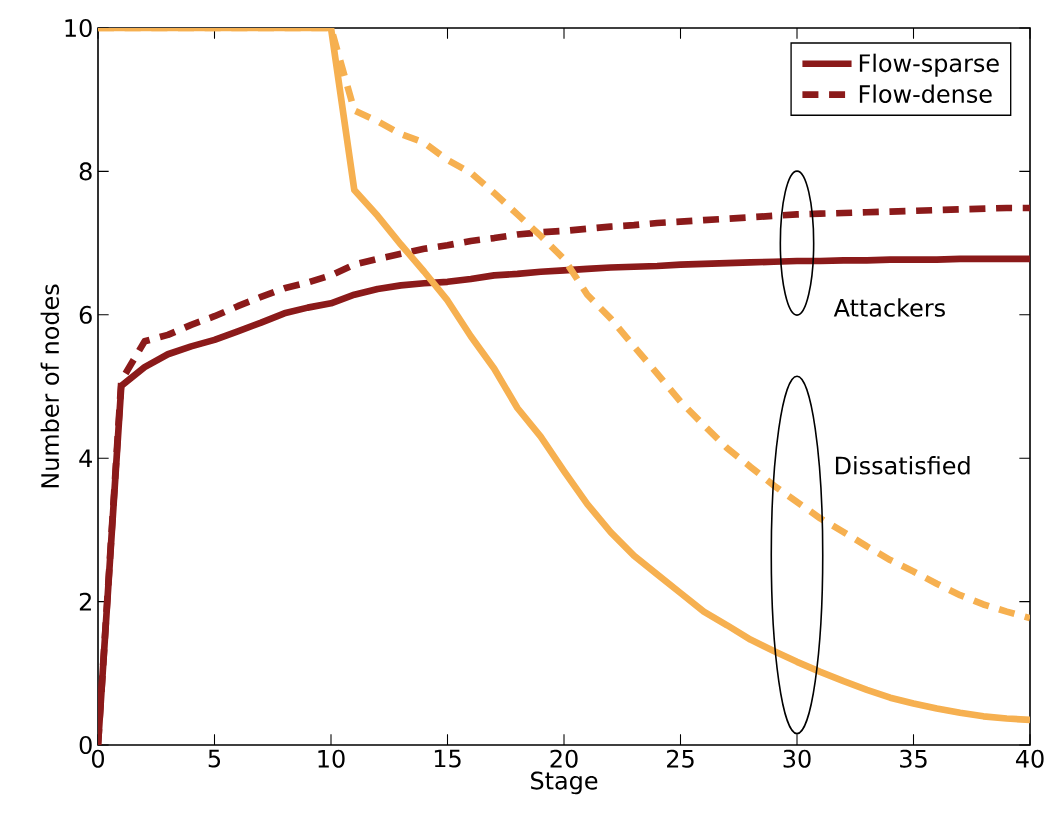 The image size is (1063, 837). What do you see at coordinates (331, 758) in the screenshot?
I see `x-tick-label: 10` at bounding box center [331, 758].